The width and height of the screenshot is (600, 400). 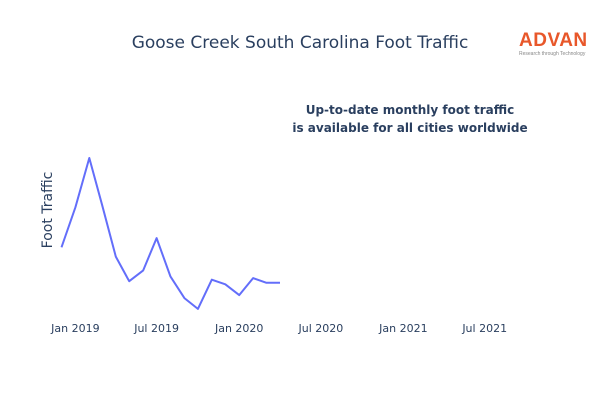 What do you see at coordinates (552, 54) in the screenshot?
I see `logo-tagline: Research through Technology` at bounding box center [552, 54].